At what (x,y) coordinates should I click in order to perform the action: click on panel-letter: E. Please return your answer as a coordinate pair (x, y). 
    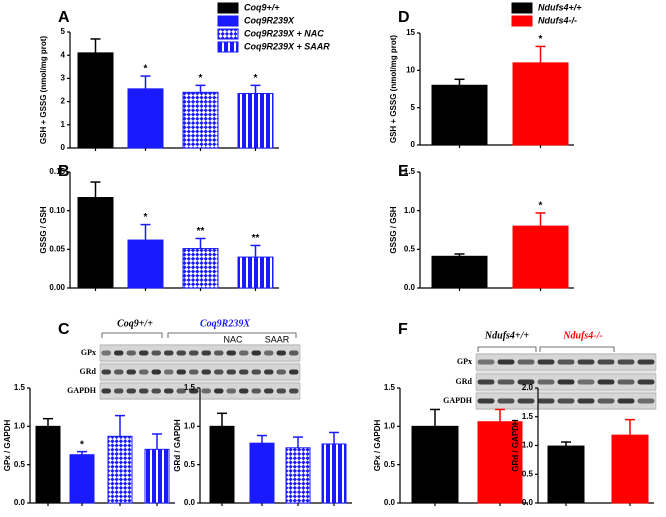
    Looking at the image, I should click on (403, 171).